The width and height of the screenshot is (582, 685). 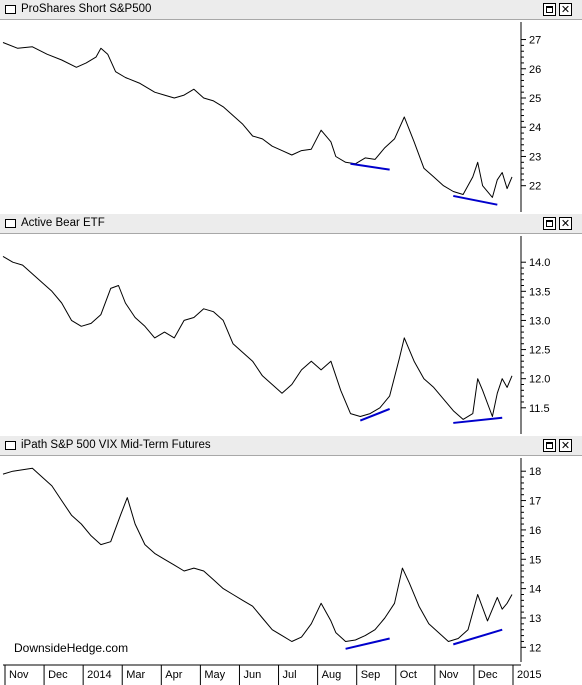 I want to click on y-tick-label: 13, so click(x=535, y=619).